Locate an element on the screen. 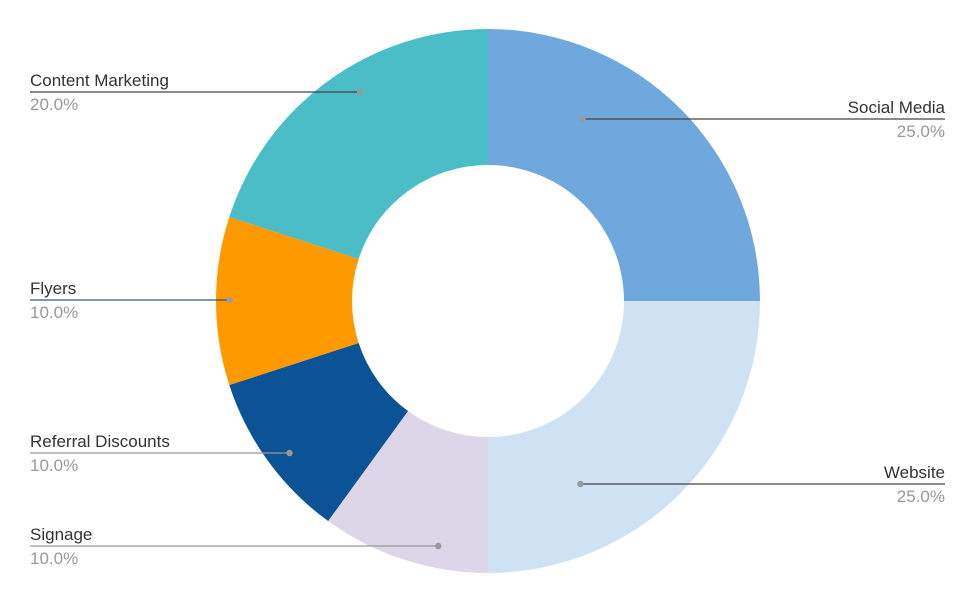 Image resolution: width=975 pixels, height=603 pixels. slice-referral-discounts is located at coordinates (319, 432).